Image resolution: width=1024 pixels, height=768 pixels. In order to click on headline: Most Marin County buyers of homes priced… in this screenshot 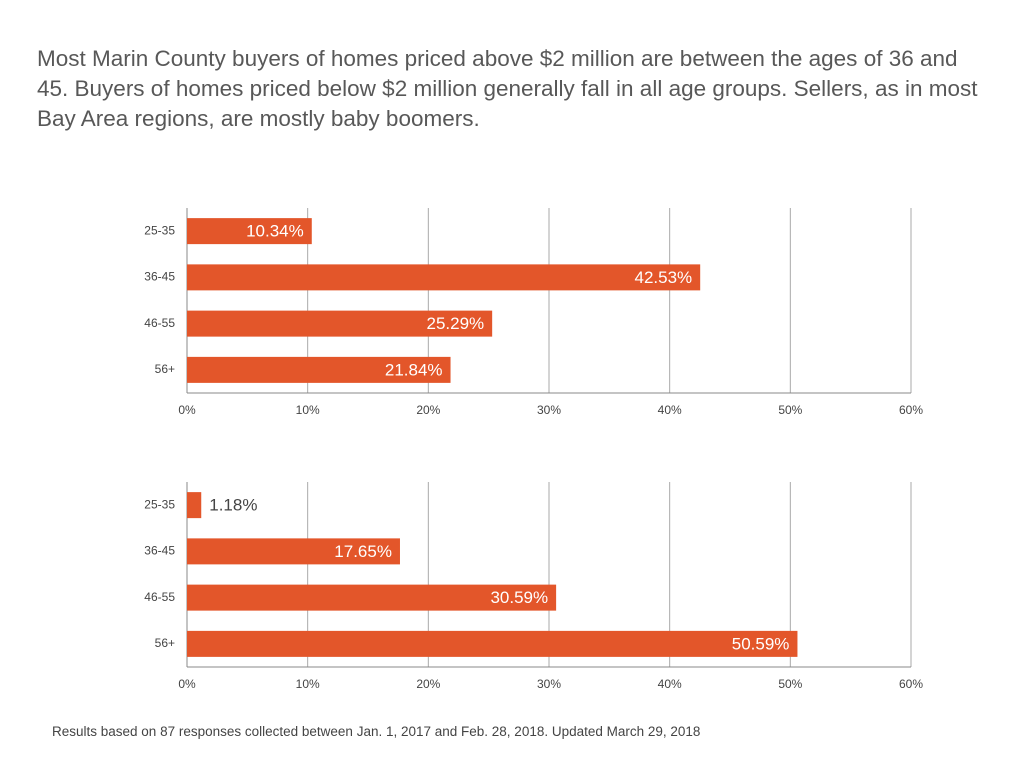, I will do `click(507, 88)`.